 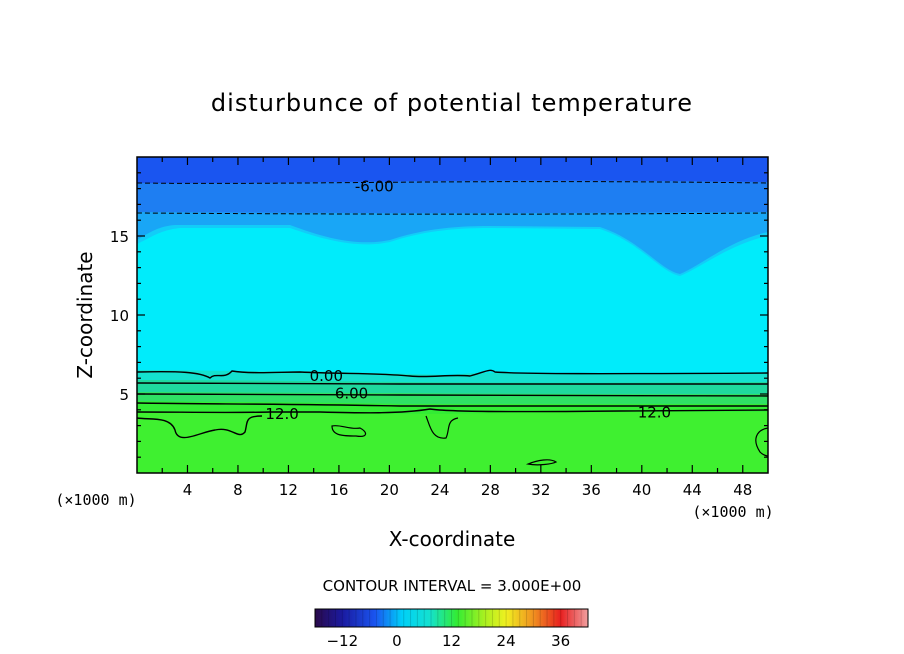 I want to click on x-tick-label: 16, so click(x=338, y=490).